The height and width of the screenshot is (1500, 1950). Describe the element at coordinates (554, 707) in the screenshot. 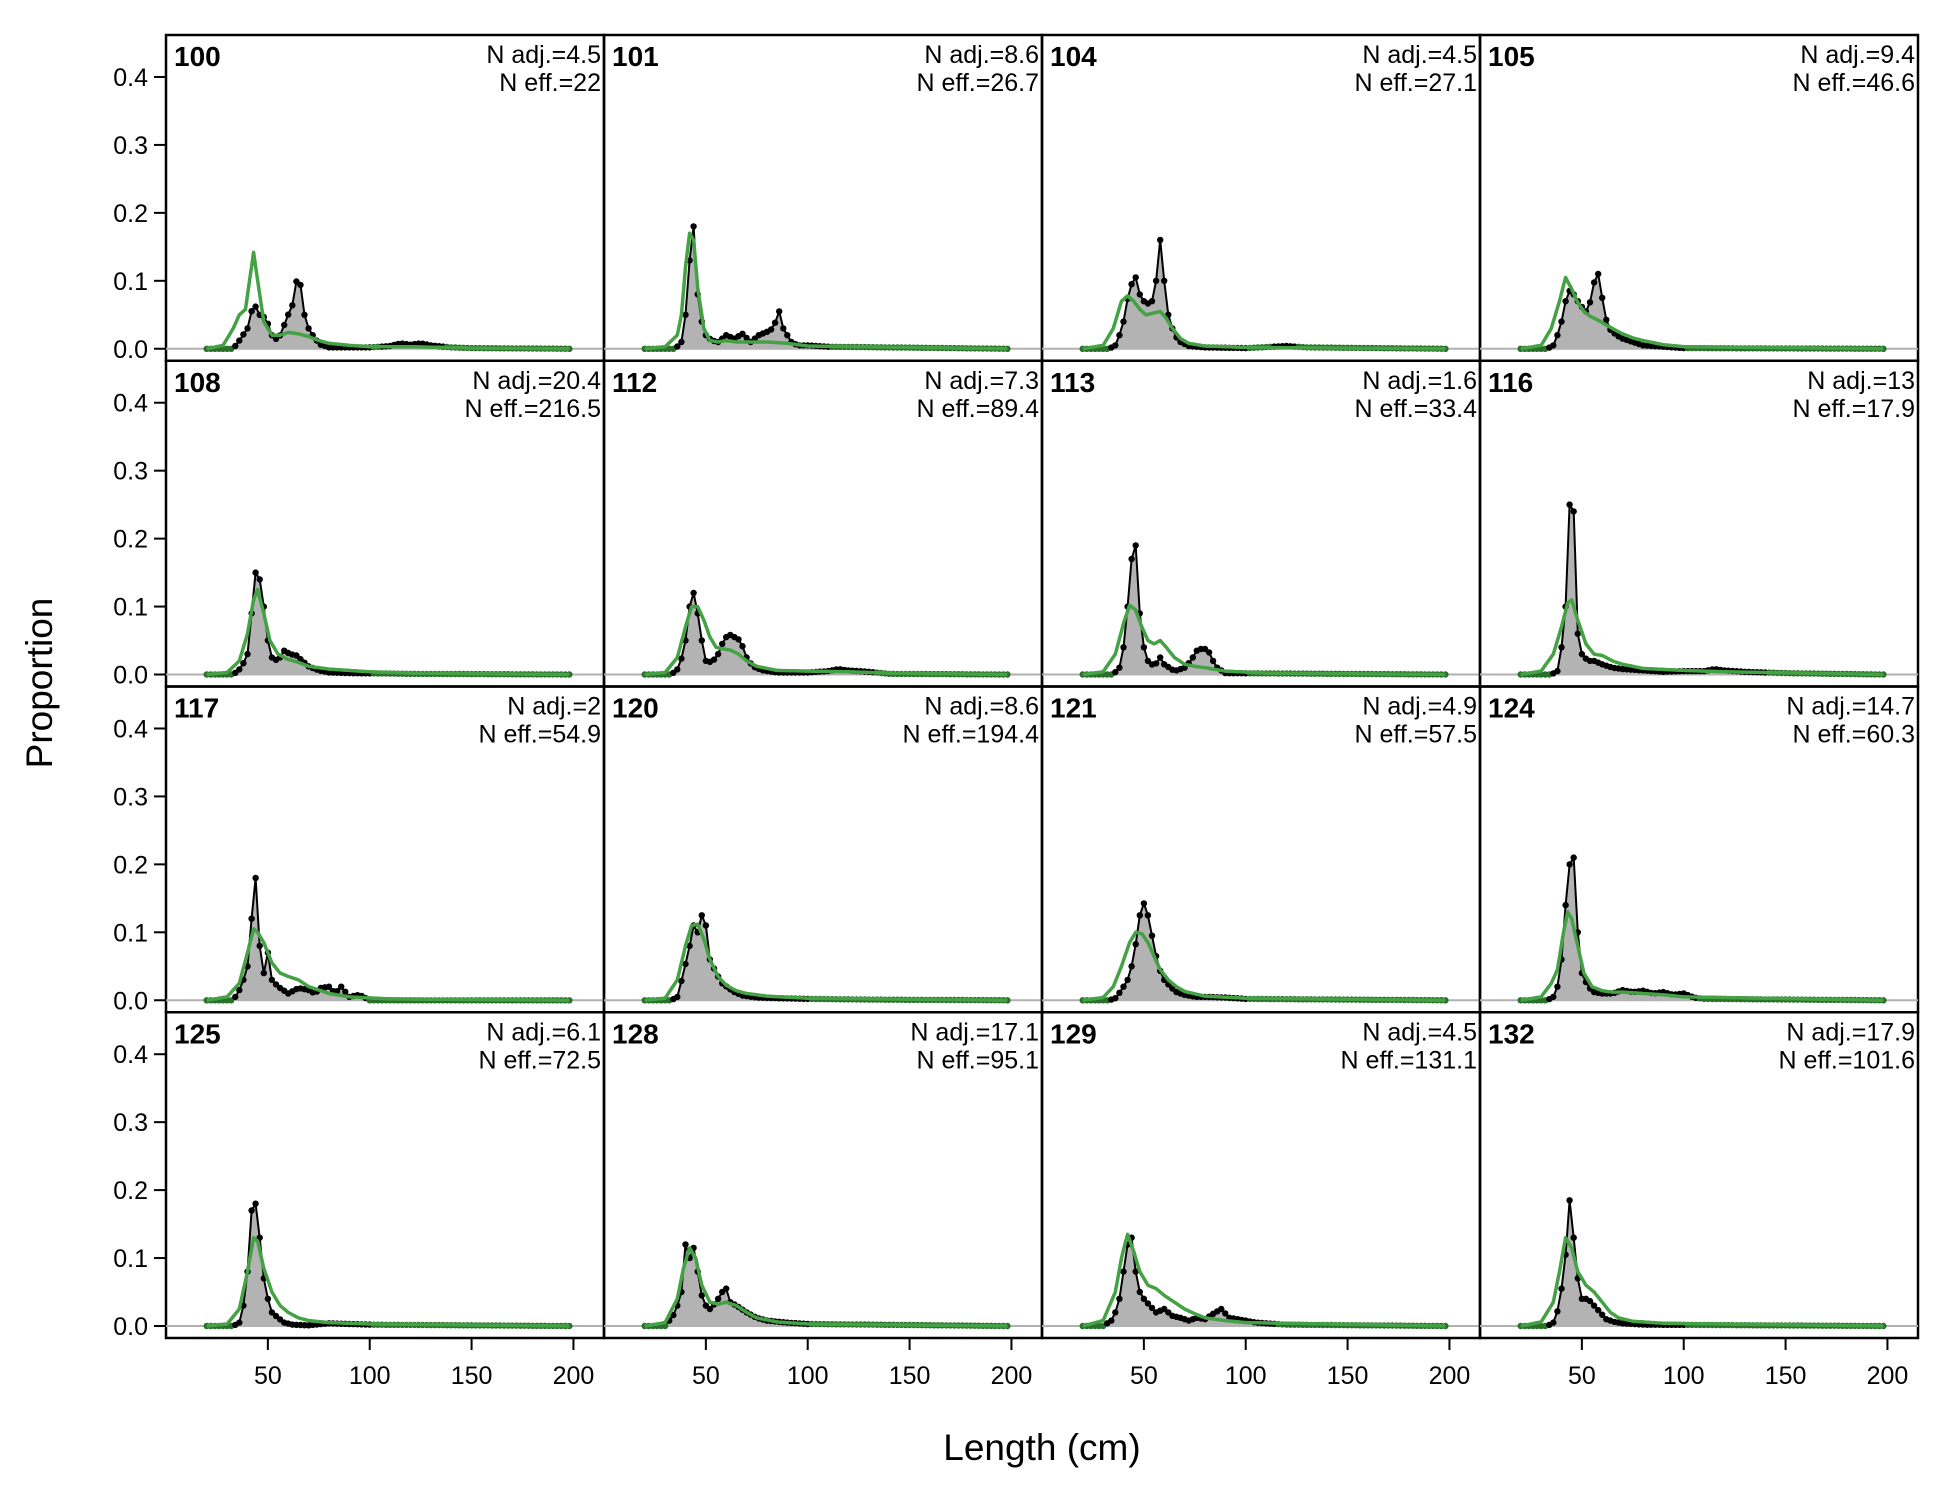

I see `n-adj-label: N adj.=2` at that location.